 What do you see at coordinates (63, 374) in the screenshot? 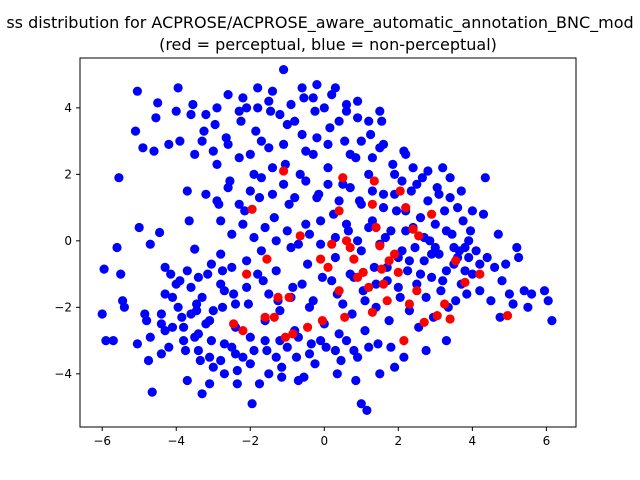
I see `y-tick-label-0: −4` at bounding box center [63, 374].